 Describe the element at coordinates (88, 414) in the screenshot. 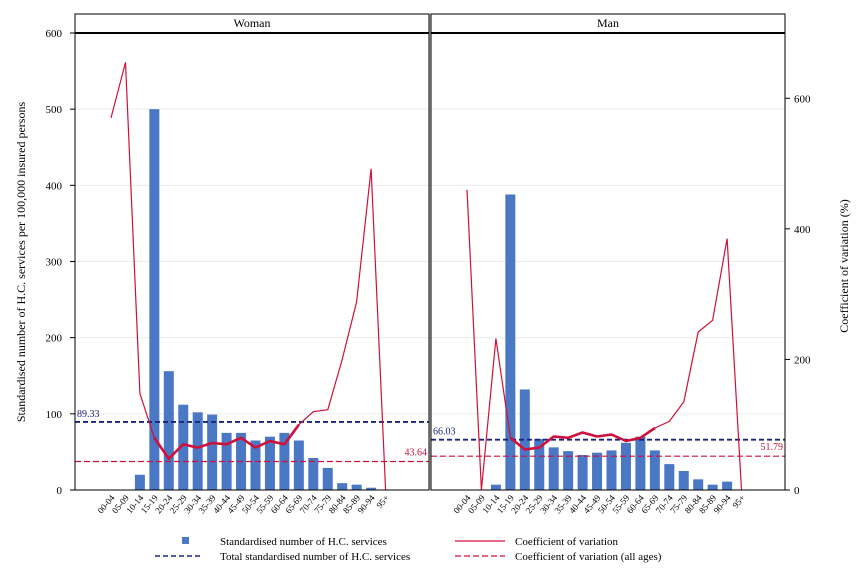

I see `reference-label: 89.33` at that location.